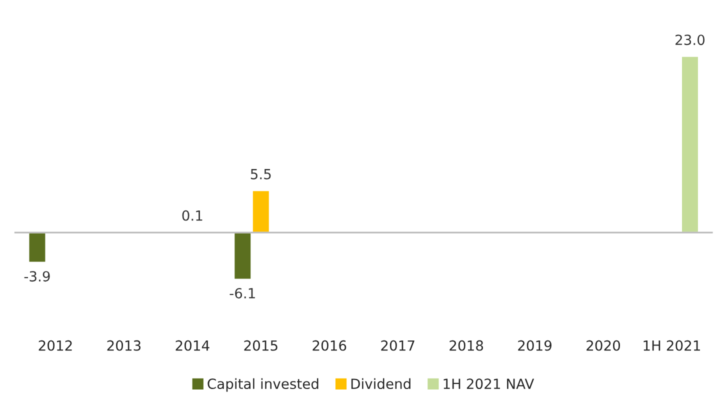 The height and width of the screenshot is (419, 720). I want to click on data-label: 23.0, so click(690, 40).